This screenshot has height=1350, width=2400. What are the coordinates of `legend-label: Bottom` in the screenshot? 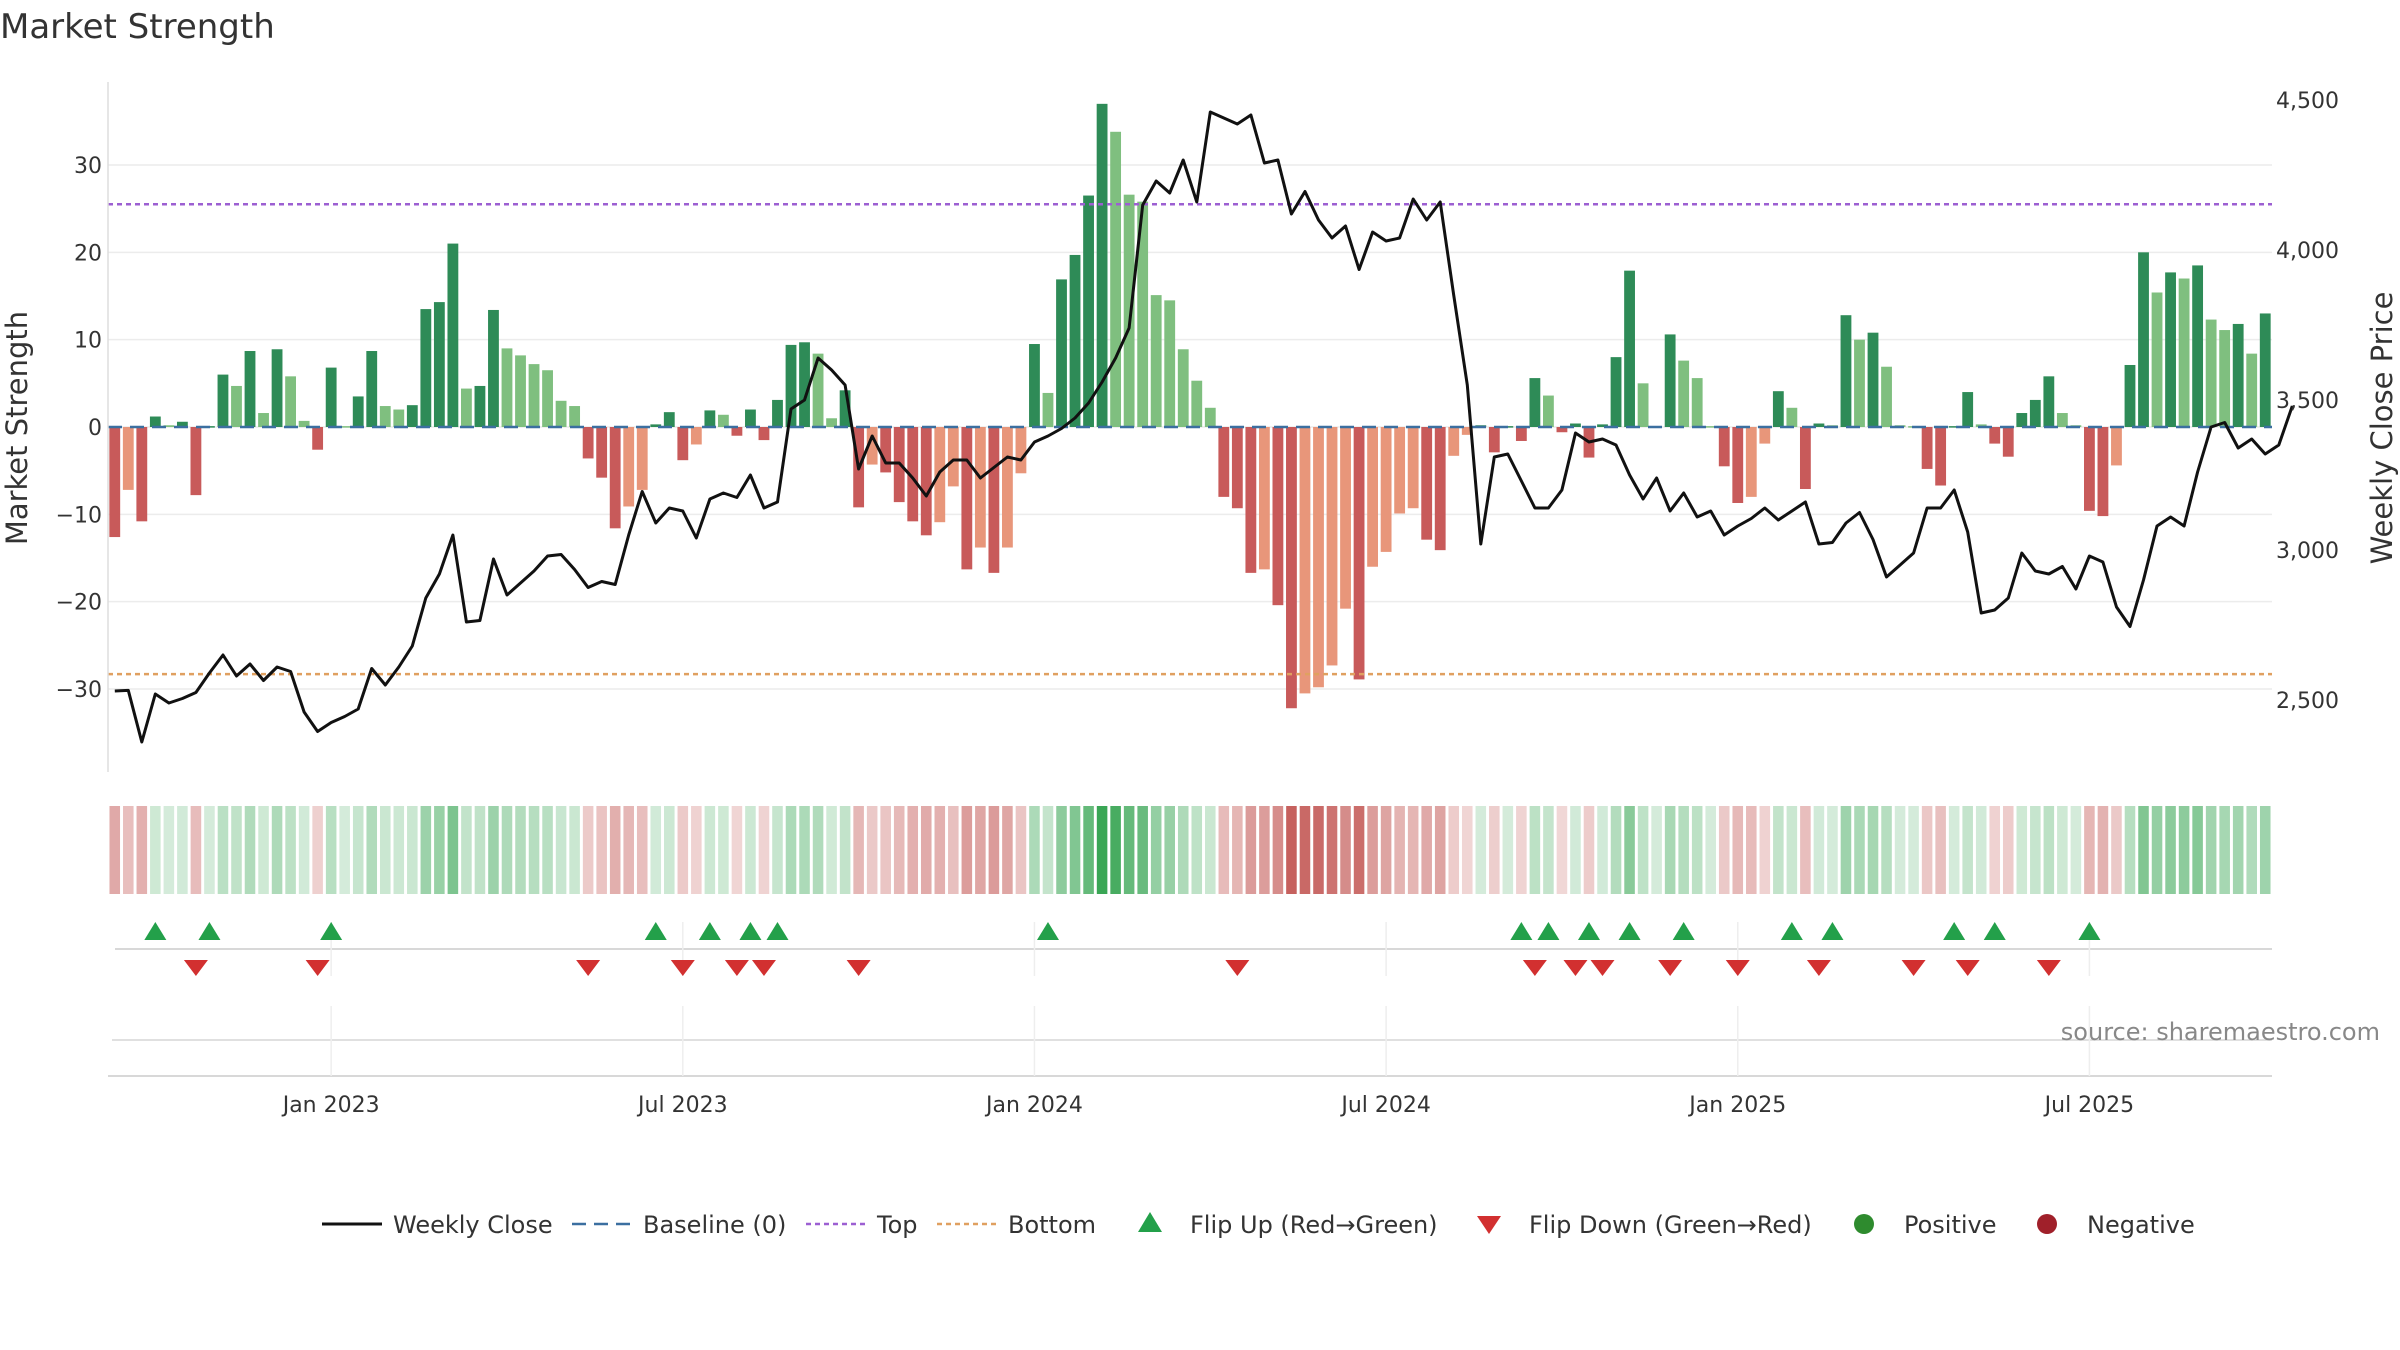 It's located at (1052, 1225).